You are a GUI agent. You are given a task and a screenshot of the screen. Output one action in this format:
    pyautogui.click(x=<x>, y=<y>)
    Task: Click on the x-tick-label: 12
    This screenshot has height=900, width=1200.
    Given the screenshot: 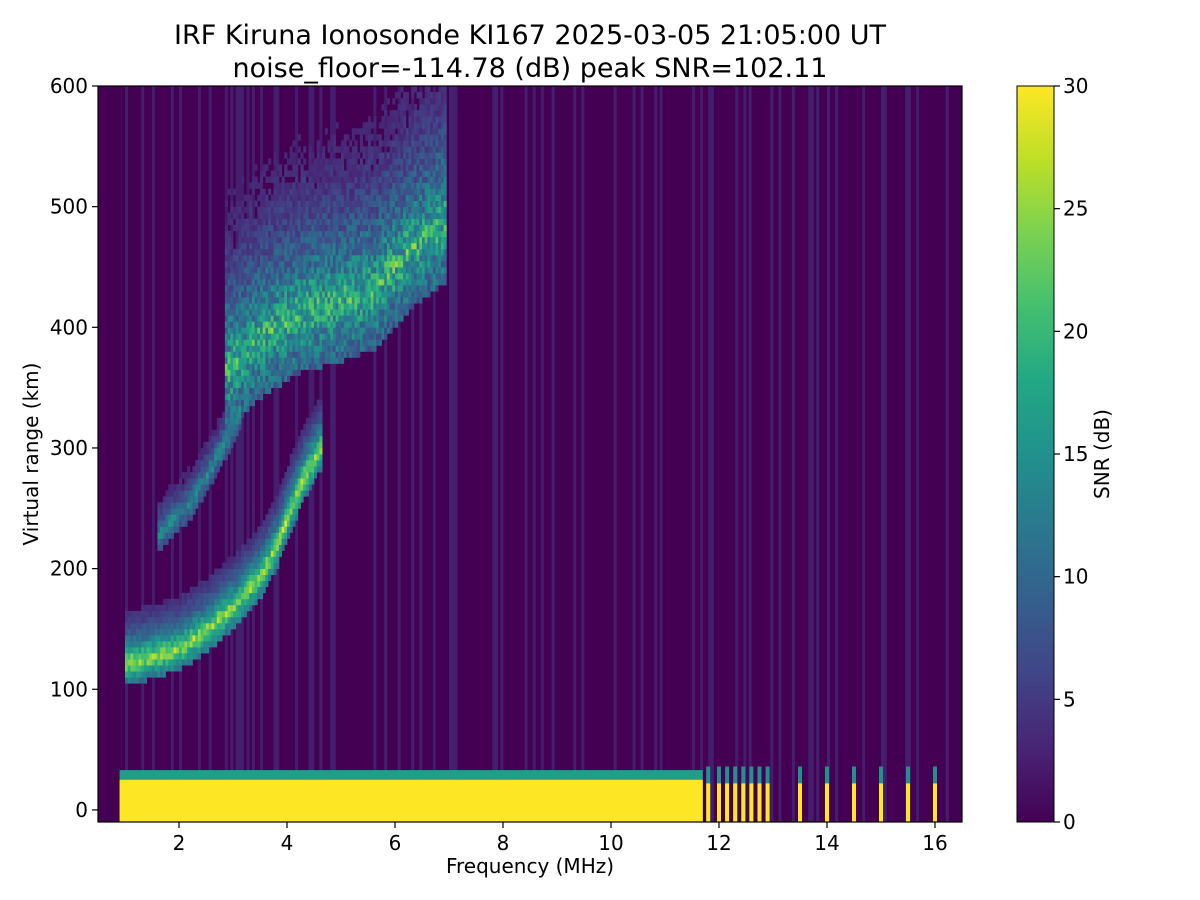 What is the action you would take?
    pyautogui.click(x=718, y=843)
    